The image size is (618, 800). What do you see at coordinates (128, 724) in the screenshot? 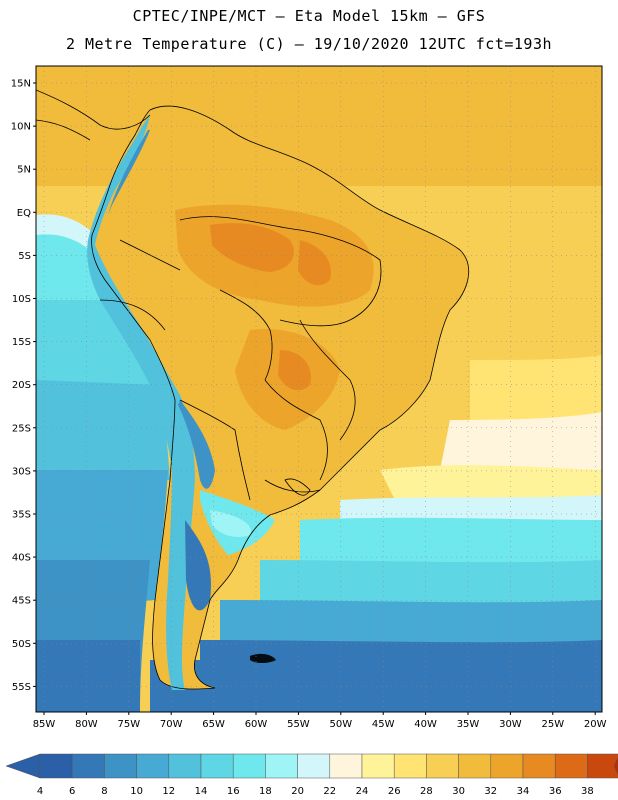
I see `longitude-label: 75W` at bounding box center [128, 724].